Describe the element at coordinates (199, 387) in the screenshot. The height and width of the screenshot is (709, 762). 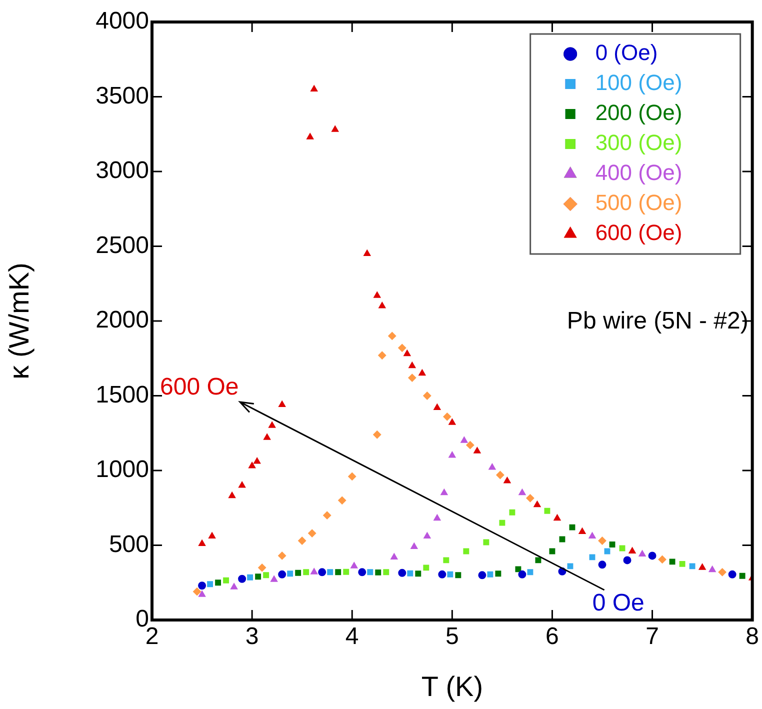
I see `annotation: 600 Oe` at that location.